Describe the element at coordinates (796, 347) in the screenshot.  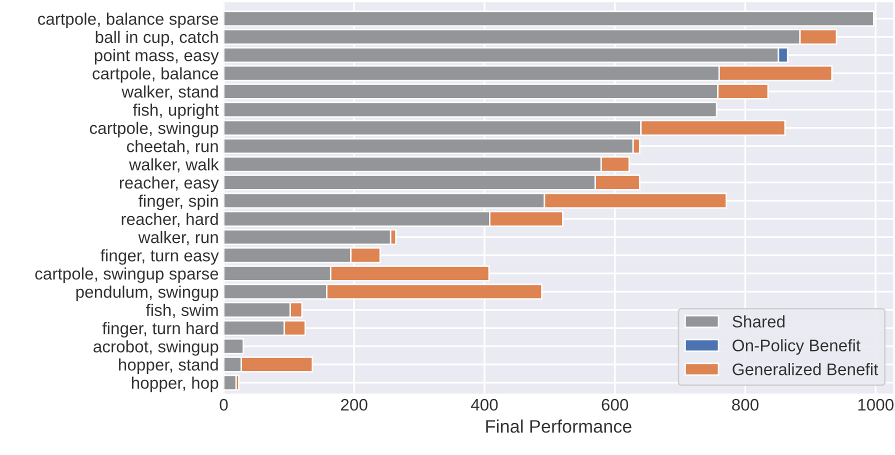
I see `legend-label: On-Policy Benefit` at that location.